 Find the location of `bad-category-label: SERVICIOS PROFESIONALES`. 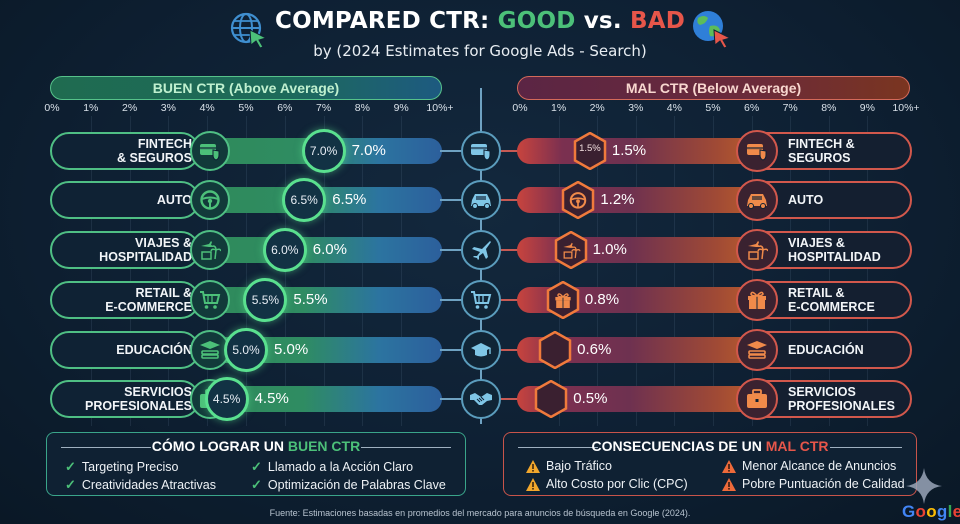

bad-category-label: SERVICIOS PROFESIONALES is located at coordinates (841, 399).